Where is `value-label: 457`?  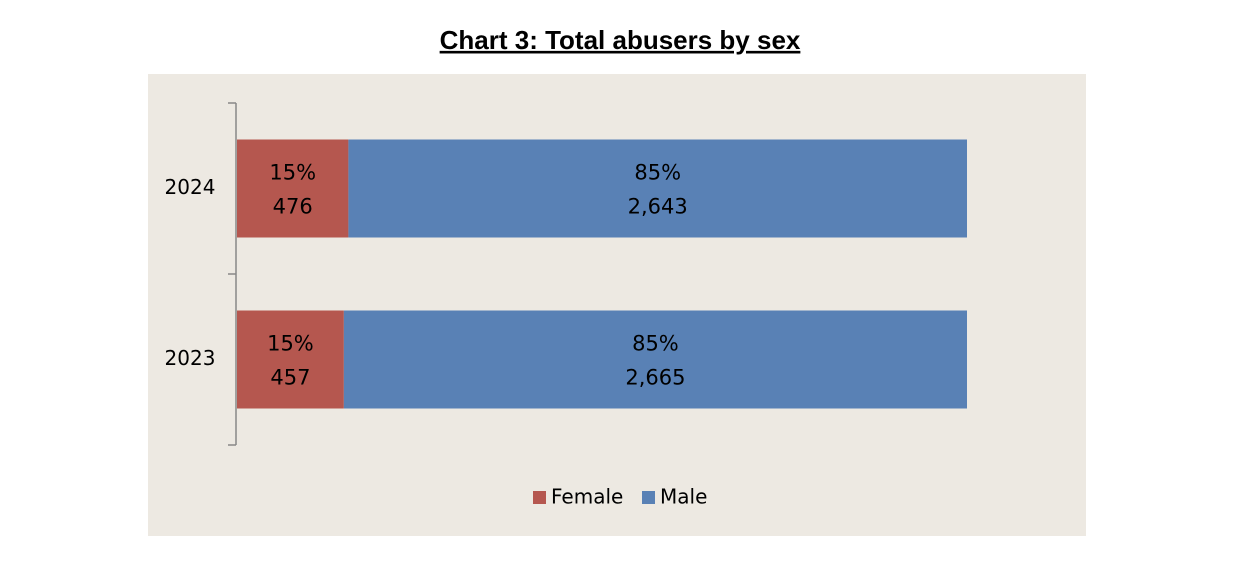 value-label: 457 is located at coordinates (290, 378).